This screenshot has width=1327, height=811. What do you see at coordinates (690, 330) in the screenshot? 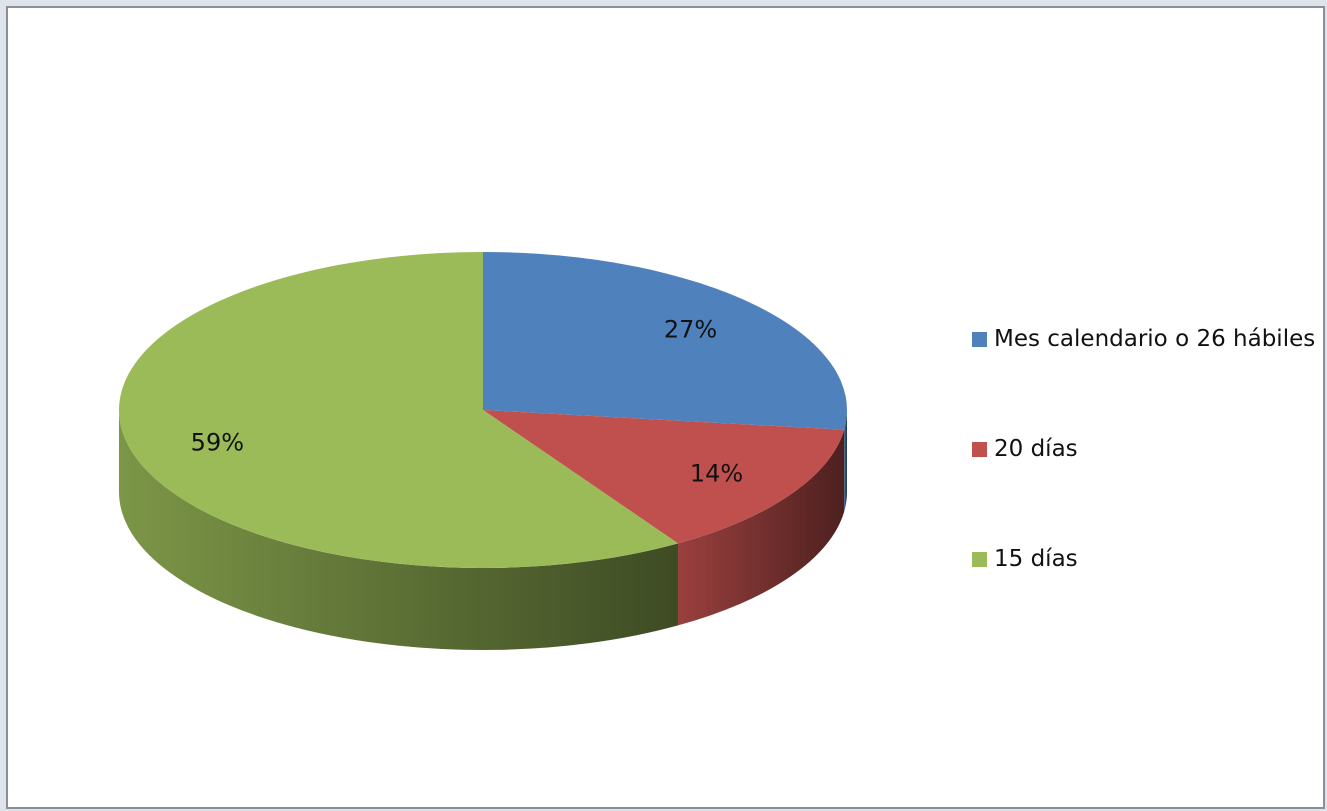
I see `data-label: 27%` at bounding box center [690, 330].